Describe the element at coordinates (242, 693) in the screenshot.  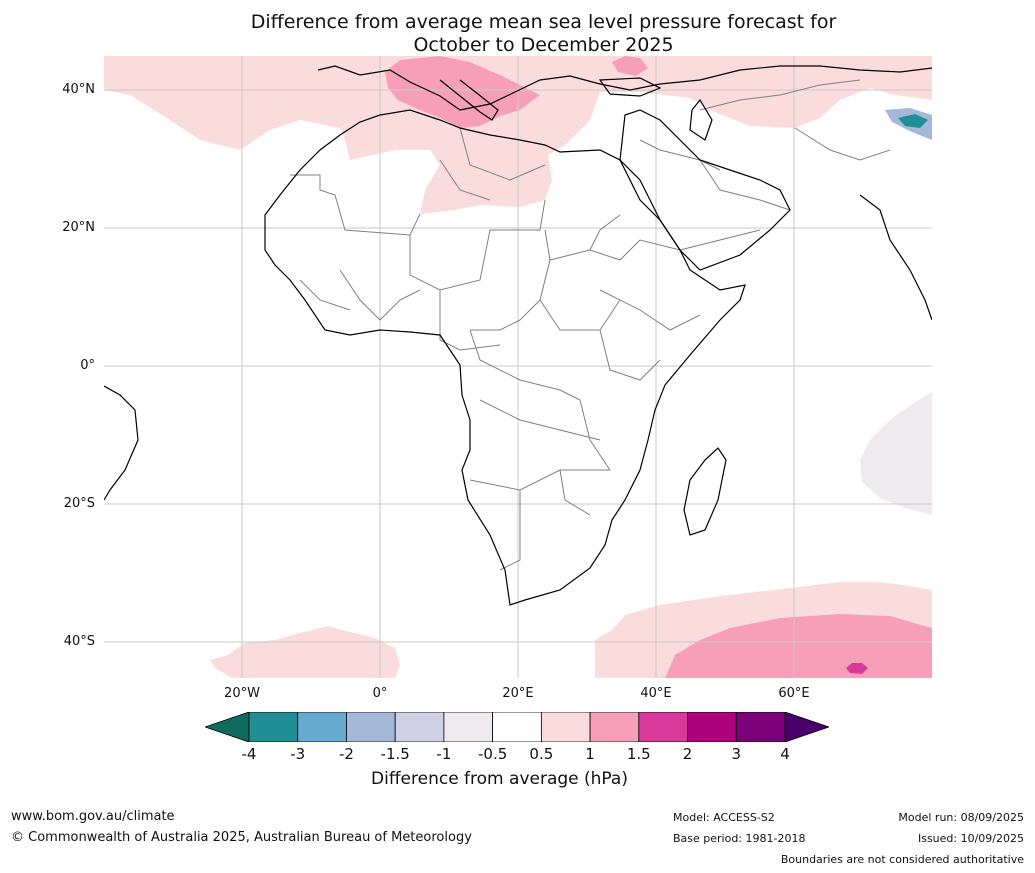
I see `lon-label-20w: 20°W` at that location.